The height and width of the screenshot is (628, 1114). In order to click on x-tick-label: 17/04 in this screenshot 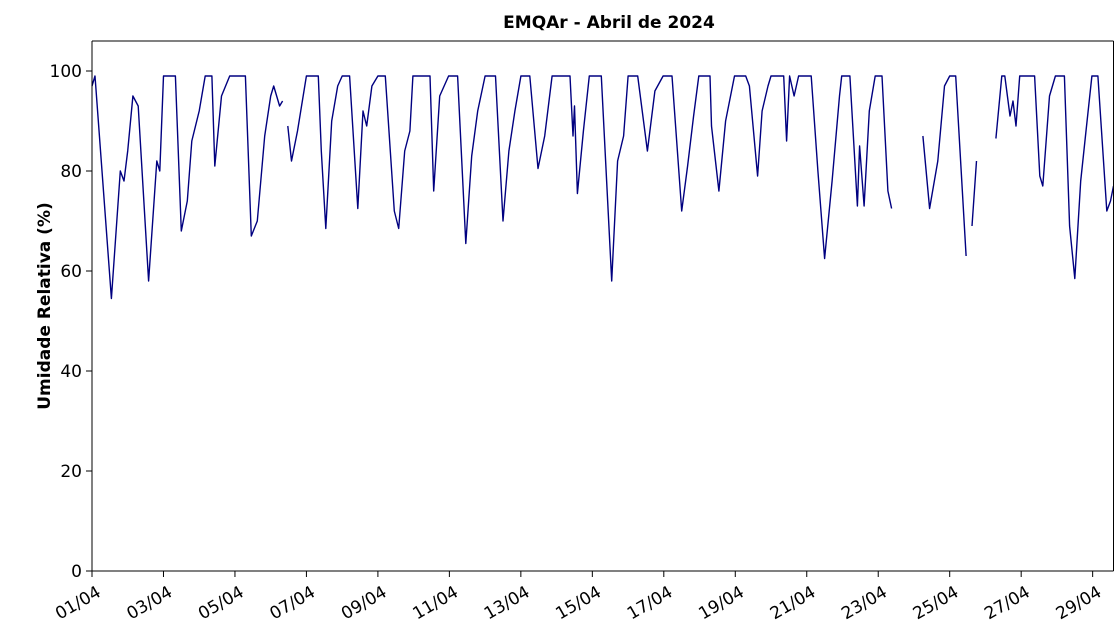, I will do `click(650, 603)`.